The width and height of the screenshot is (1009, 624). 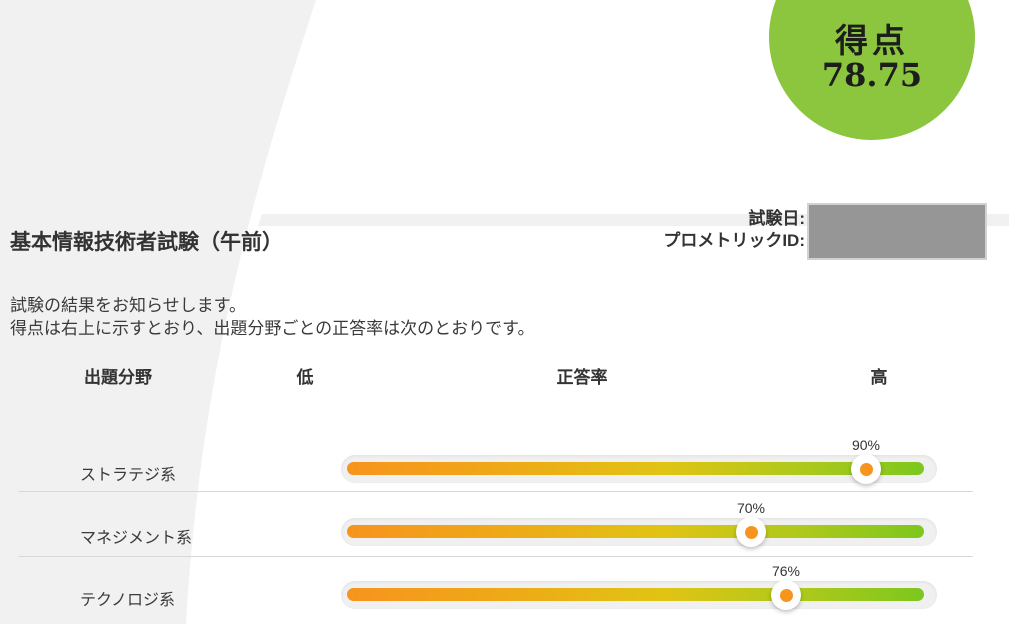 I want to click on score-value: 78.75, so click(x=872, y=75).